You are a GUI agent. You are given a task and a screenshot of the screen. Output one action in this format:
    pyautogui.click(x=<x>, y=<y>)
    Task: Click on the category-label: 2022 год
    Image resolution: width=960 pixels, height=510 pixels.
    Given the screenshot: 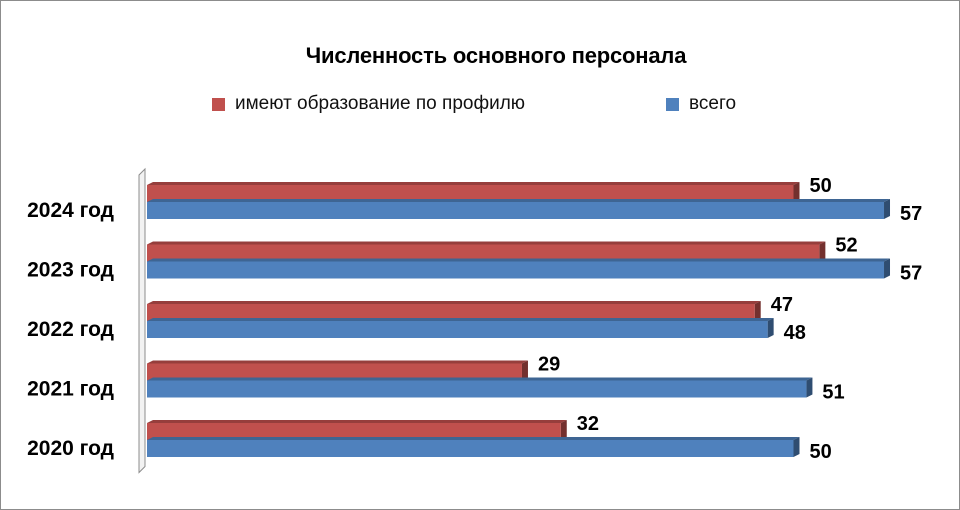 What is the action you would take?
    pyautogui.click(x=70, y=329)
    